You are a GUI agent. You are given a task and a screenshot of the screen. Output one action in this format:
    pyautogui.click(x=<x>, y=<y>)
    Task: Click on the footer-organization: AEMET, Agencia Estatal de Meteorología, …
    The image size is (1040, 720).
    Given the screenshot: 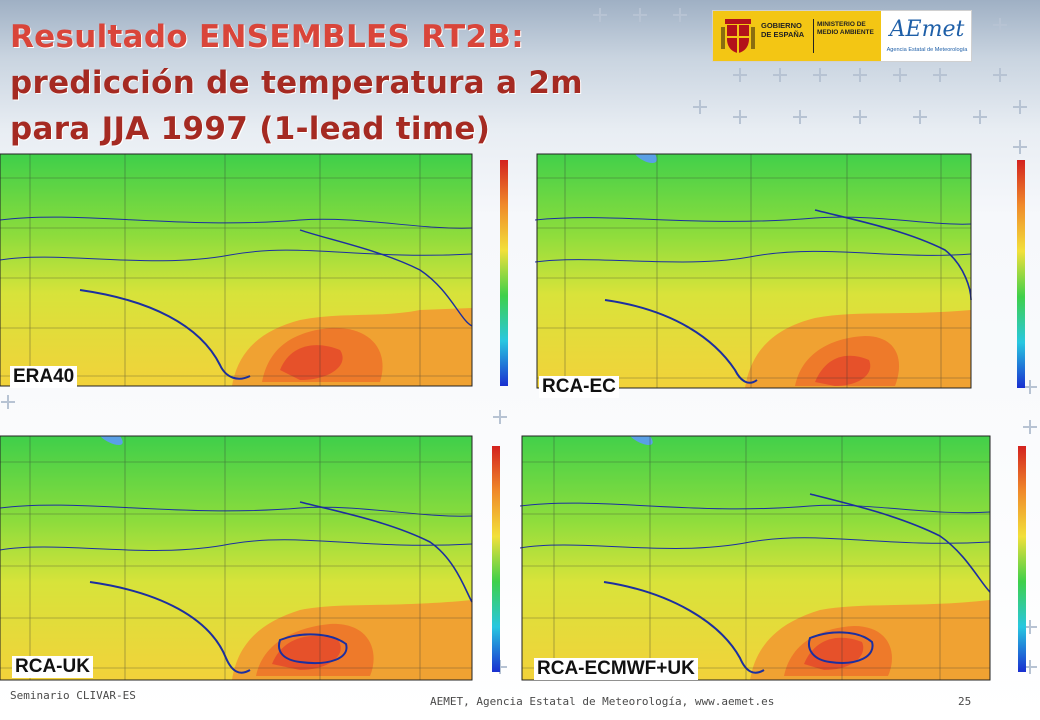 What is the action you would take?
    pyautogui.click(x=602, y=701)
    